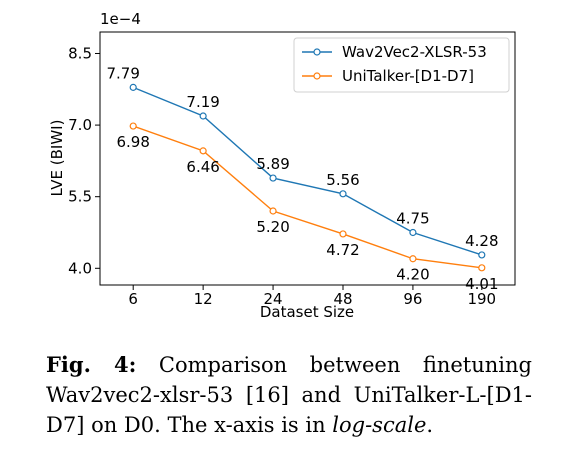  Describe the element at coordinates (272, 227) in the screenshot. I see `data-label: 5.20` at that location.